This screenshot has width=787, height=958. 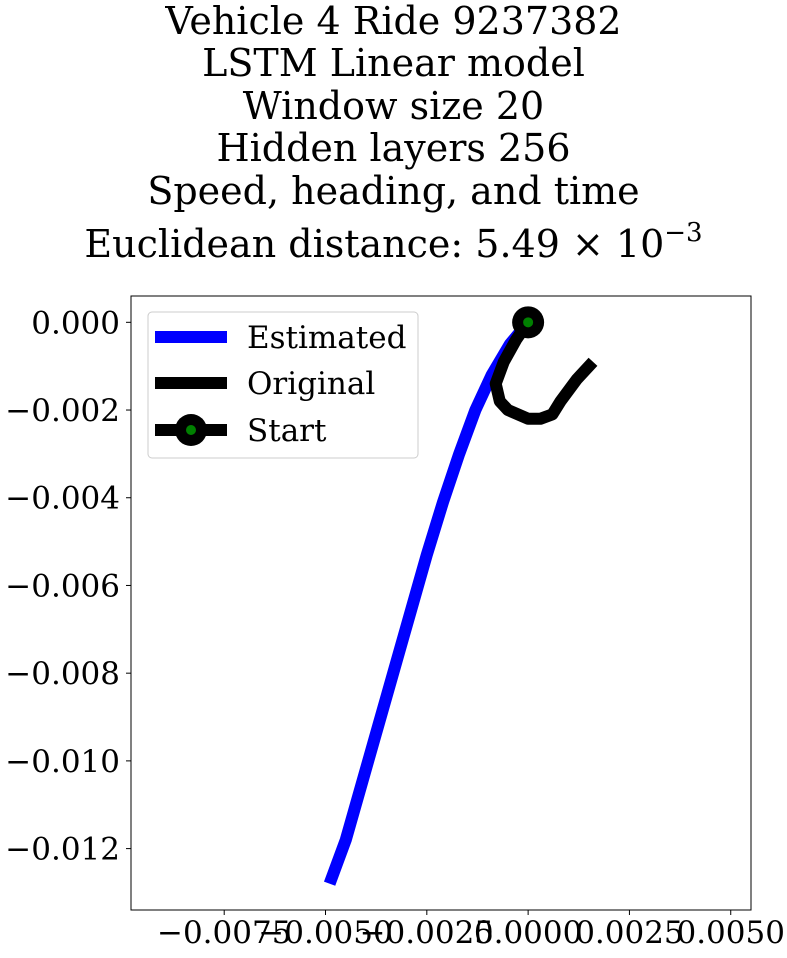 What do you see at coordinates (280, 244) in the screenshot?
I see `distance-prefix: Euclidean distance:` at bounding box center [280, 244].